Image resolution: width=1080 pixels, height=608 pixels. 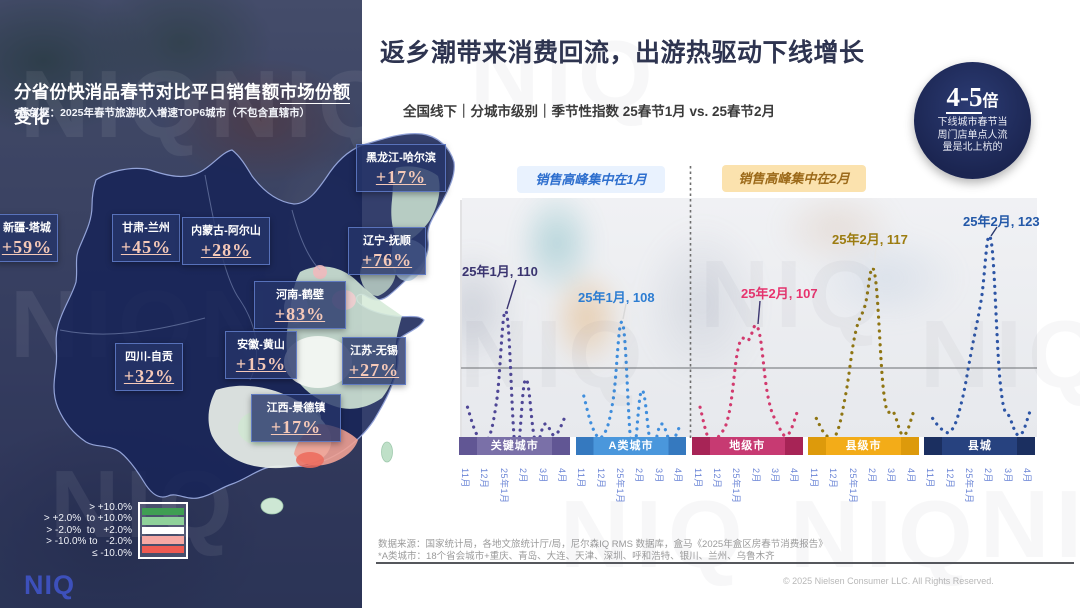 I want to click on map-label: 内蒙古-阿尔山 +28%, so click(x=226, y=241).